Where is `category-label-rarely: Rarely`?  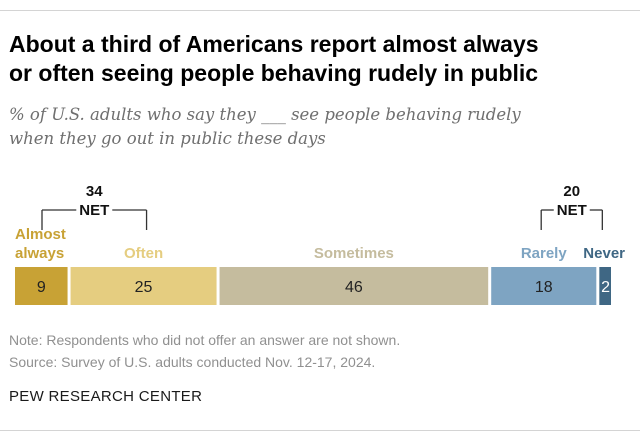 category-label-rarely: Rarely is located at coordinates (544, 253).